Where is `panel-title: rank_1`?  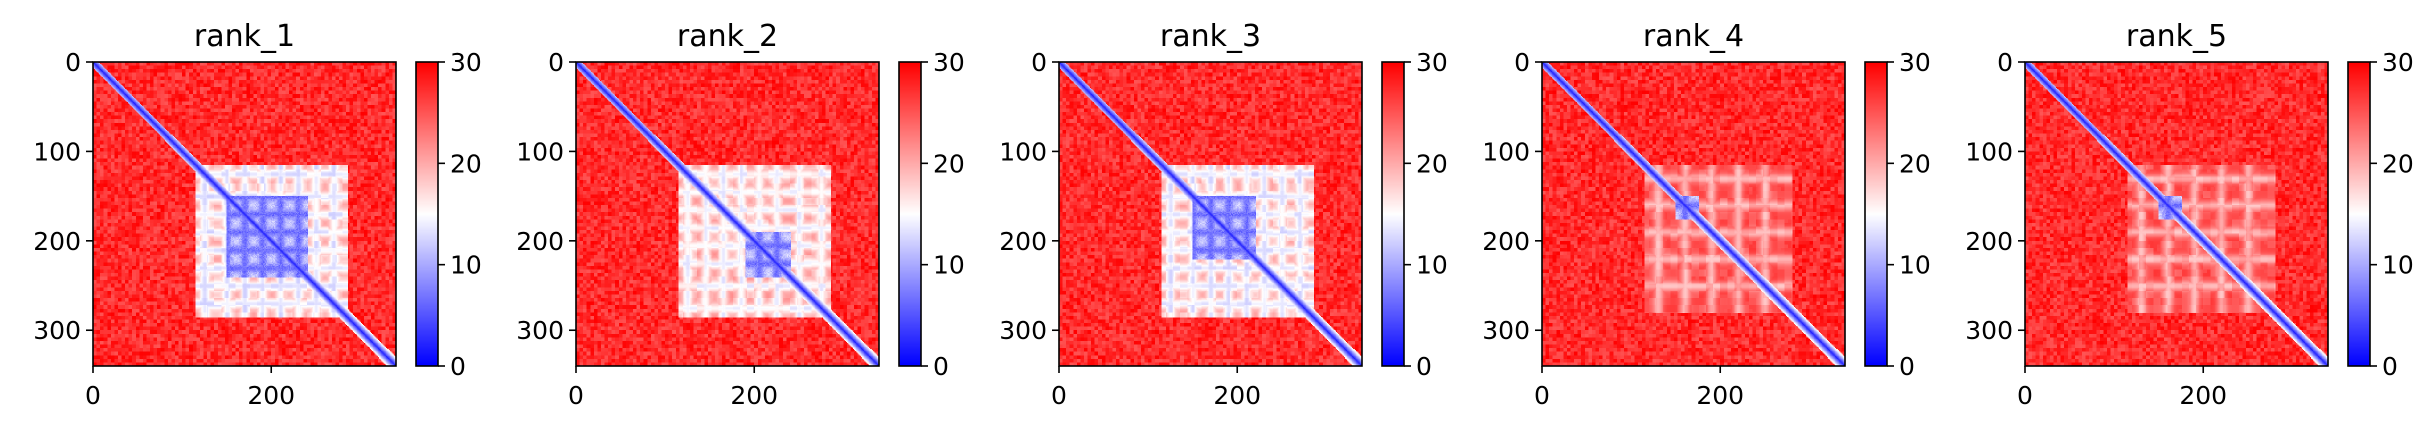 panel-title: rank_1 is located at coordinates (244, 36).